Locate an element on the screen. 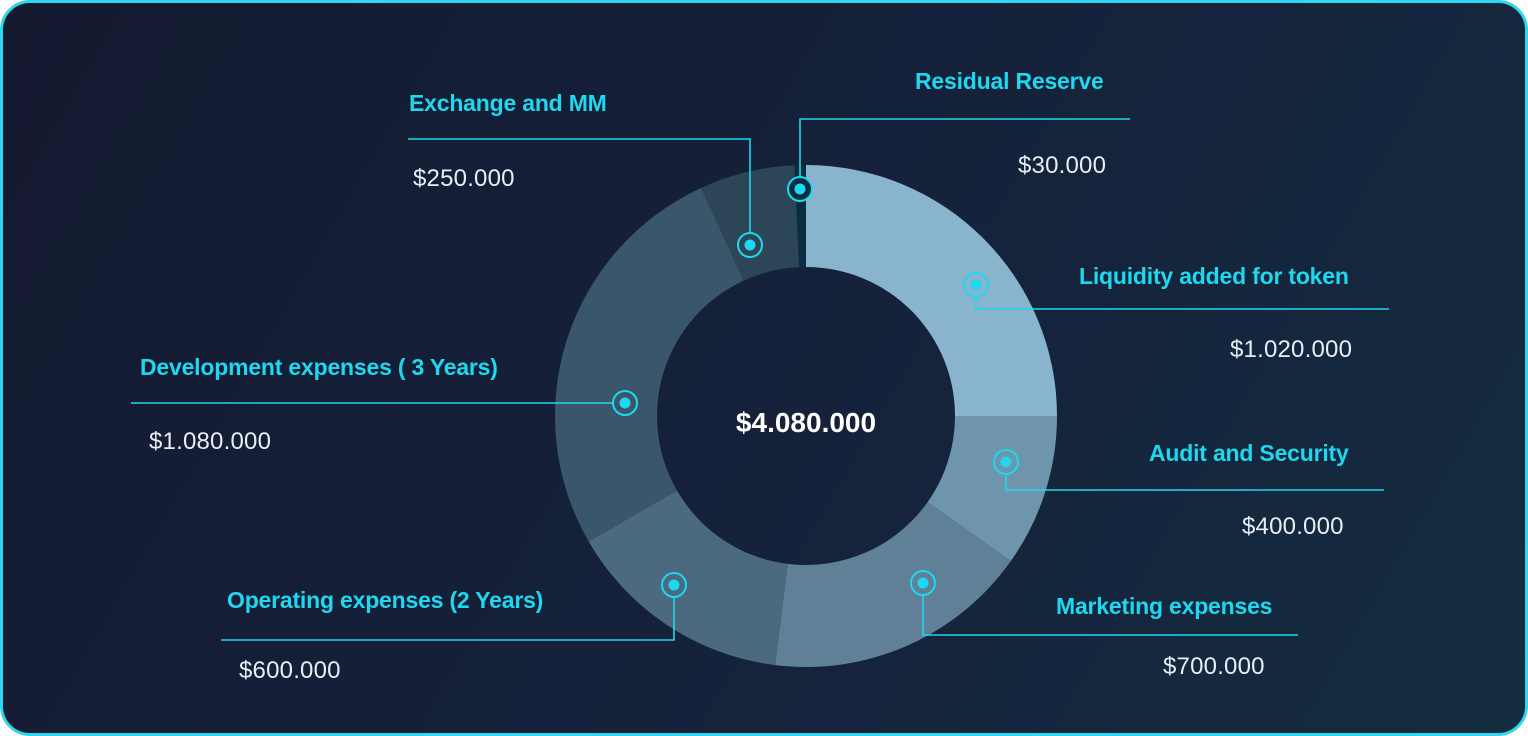  marker-dot-operating-expenses-2-years is located at coordinates (674, 585).